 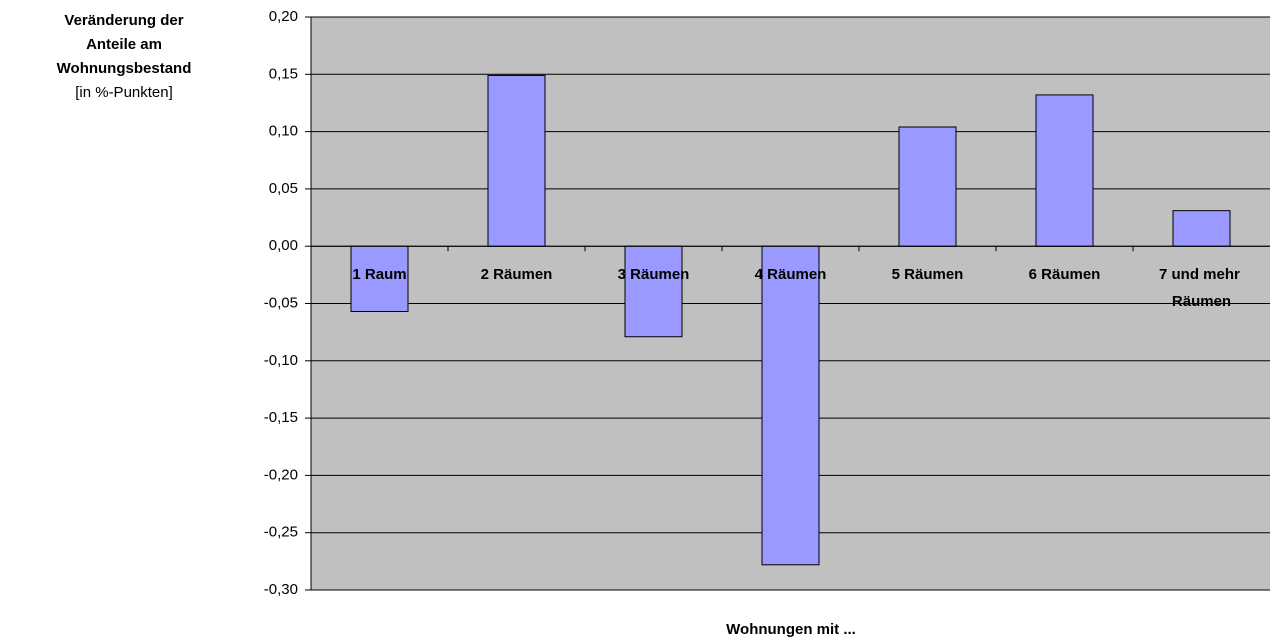 What do you see at coordinates (1201, 288) in the screenshot?
I see `x-tick-label: 7 und mehr Räumen` at bounding box center [1201, 288].